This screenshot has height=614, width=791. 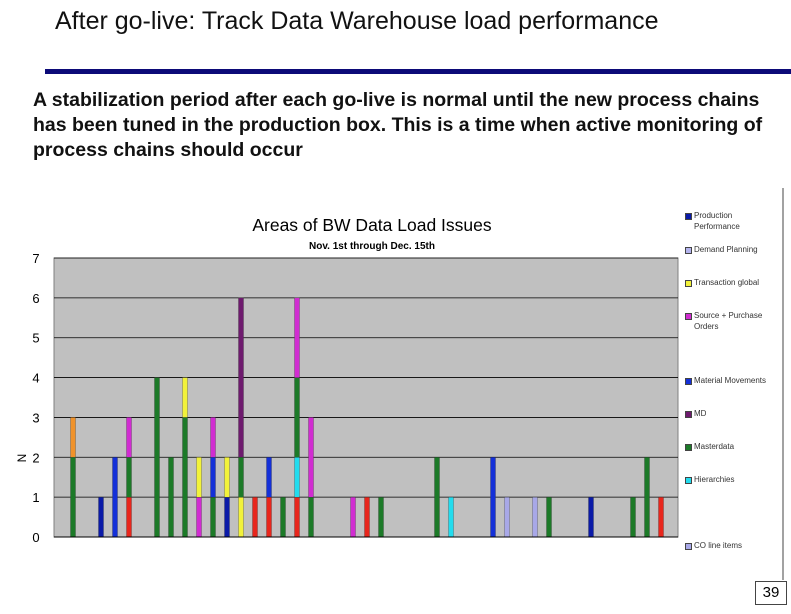 I want to click on bar-segment-md, so click(x=241, y=377).